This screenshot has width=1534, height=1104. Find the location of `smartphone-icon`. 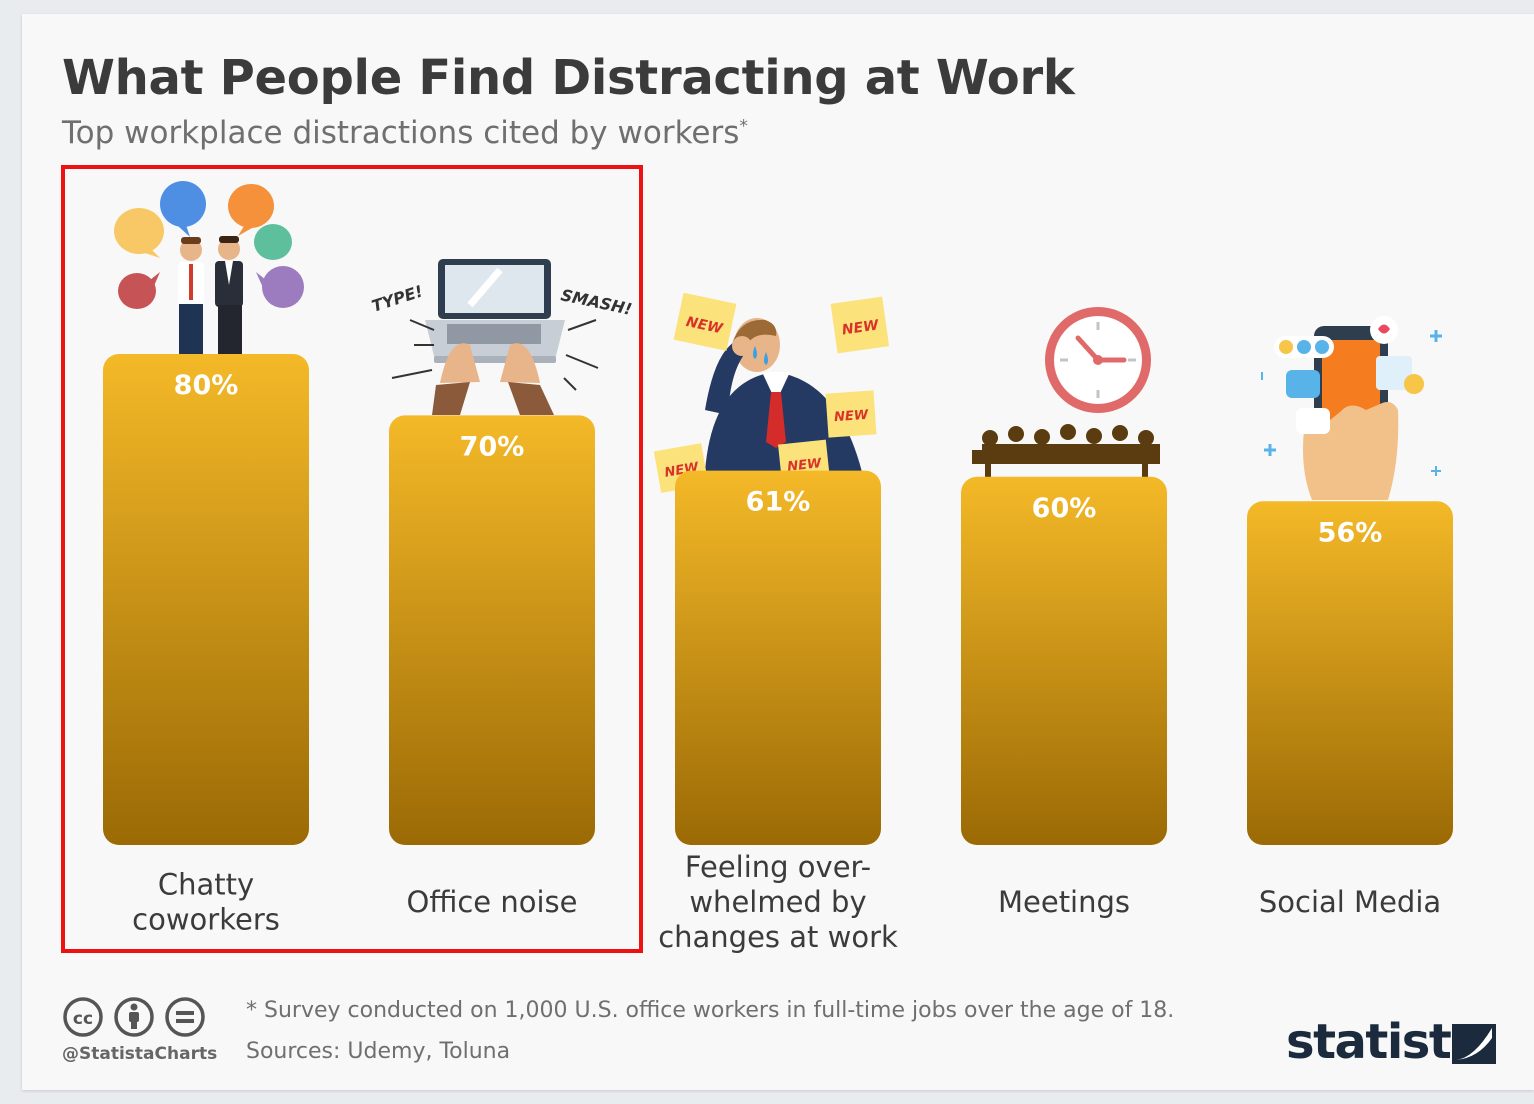

smartphone-icon is located at coordinates (1351, 408).